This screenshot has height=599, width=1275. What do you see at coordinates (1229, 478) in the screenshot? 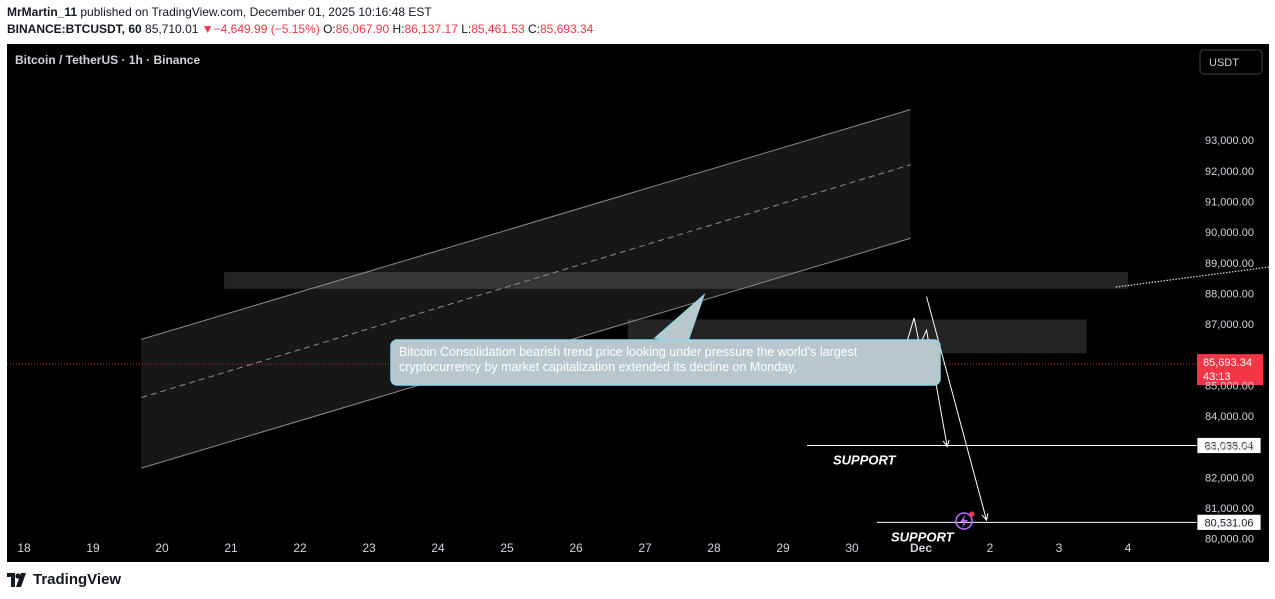
I see `y-tick-label: 82,000.00` at bounding box center [1229, 478].